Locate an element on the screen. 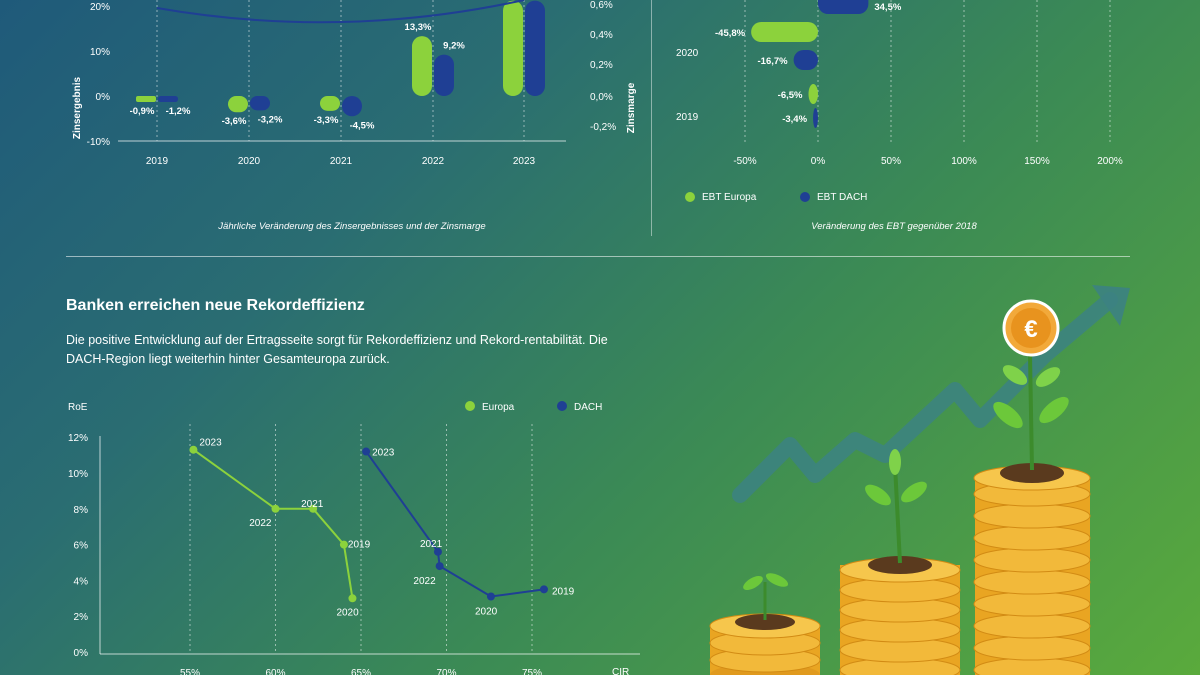 Image resolution: width=1200 pixels, height=675 pixels. x-tick-label: 2021 is located at coordinates (341, 161).